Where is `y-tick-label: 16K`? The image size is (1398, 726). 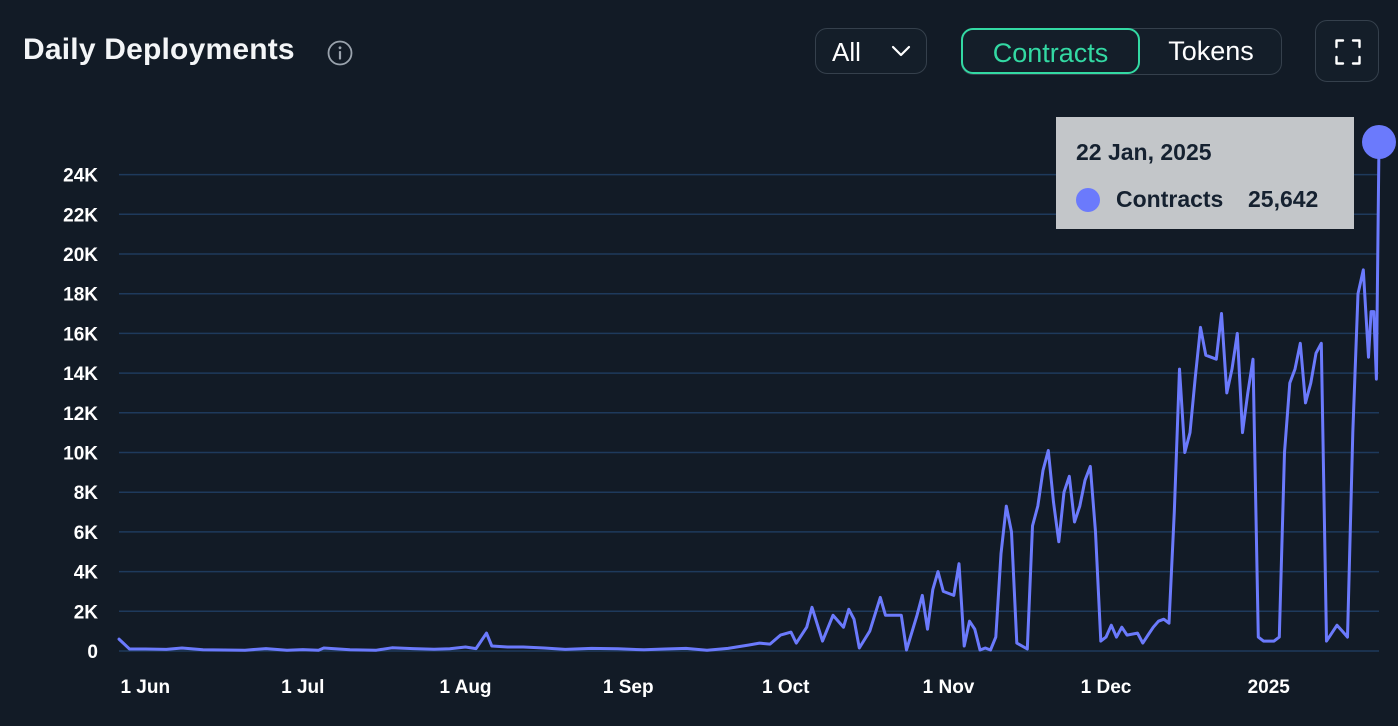
y-tick-label: 16K is located at coordinates (80, 334).